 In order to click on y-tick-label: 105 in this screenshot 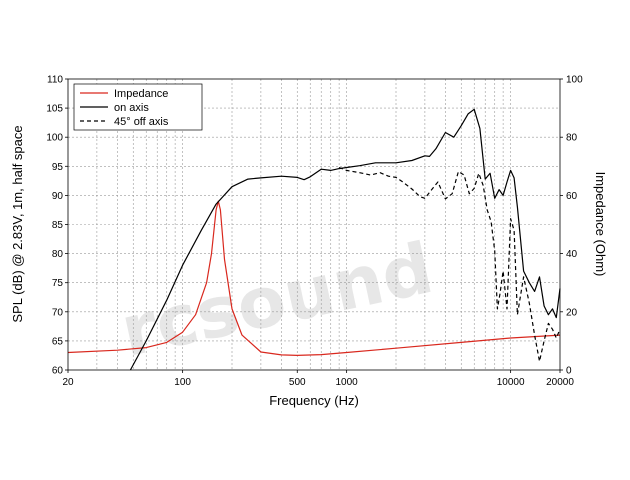, I will do `click(54, 109)`.